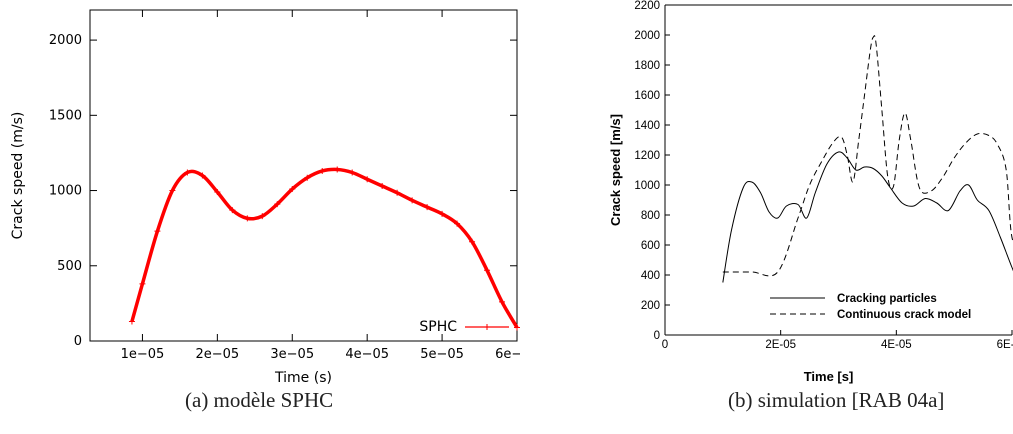  What do you see at coordinates (303, 378) in the screenshot?
I see `x-axis-label: Time (s)` at bounding box center [303, 378].